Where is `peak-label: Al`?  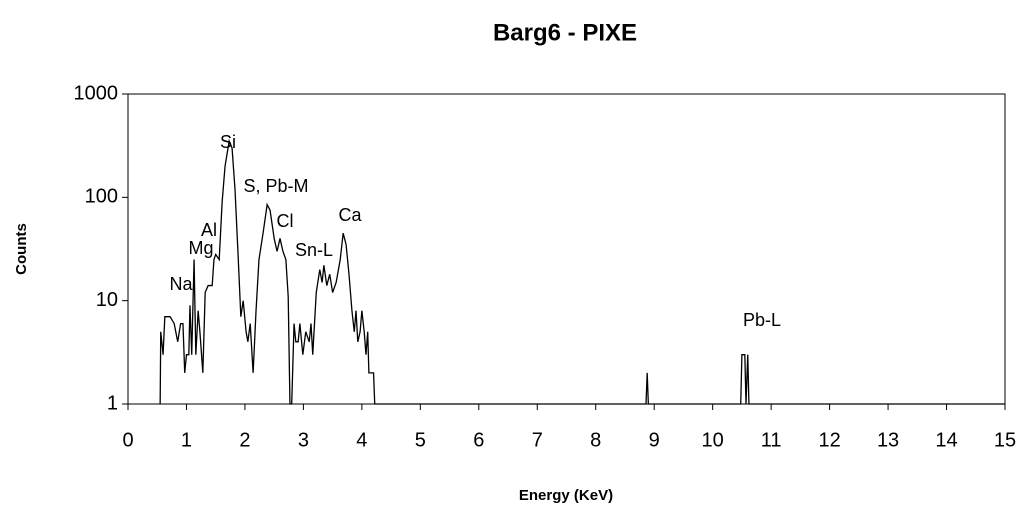 peak-label: Al is located at coordinates (209, 230).